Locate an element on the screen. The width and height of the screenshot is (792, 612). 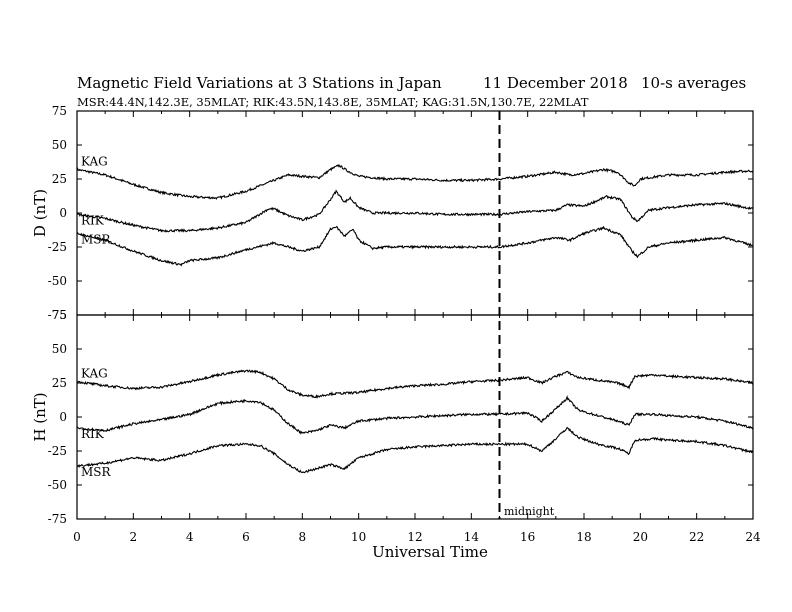
y-axis-label-D: D (nT) is located at coordinates (40, 213).